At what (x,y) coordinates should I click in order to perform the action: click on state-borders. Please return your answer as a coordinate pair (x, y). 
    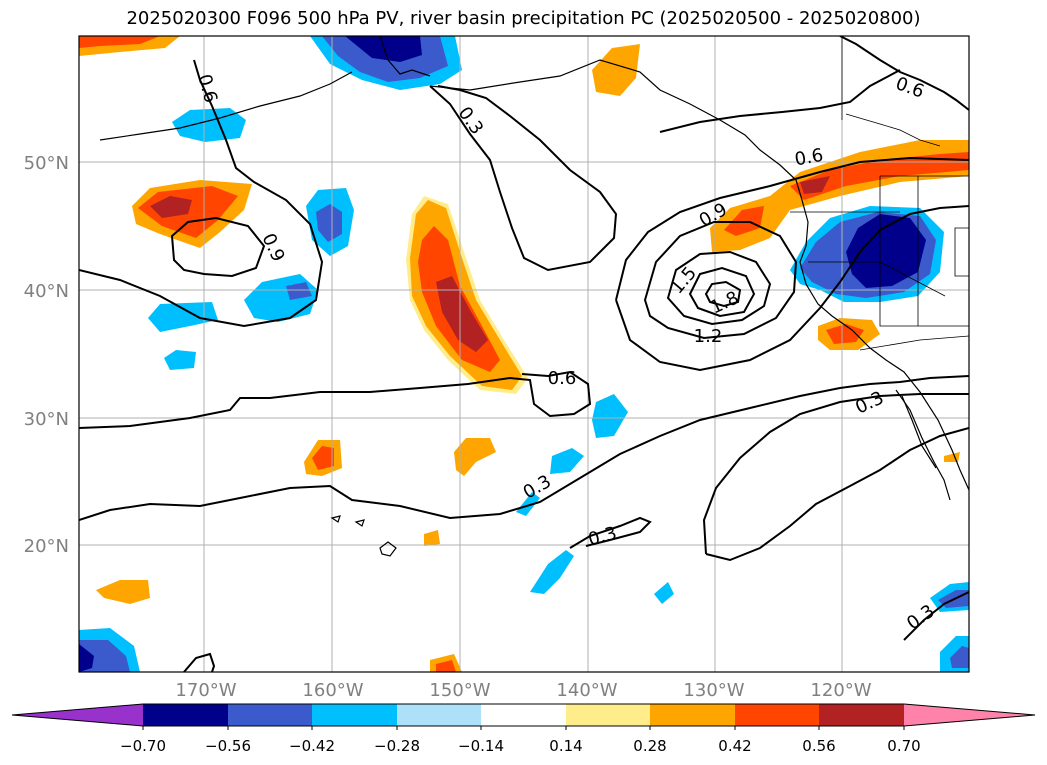
    Looking at the image, I should click on (879, 193).